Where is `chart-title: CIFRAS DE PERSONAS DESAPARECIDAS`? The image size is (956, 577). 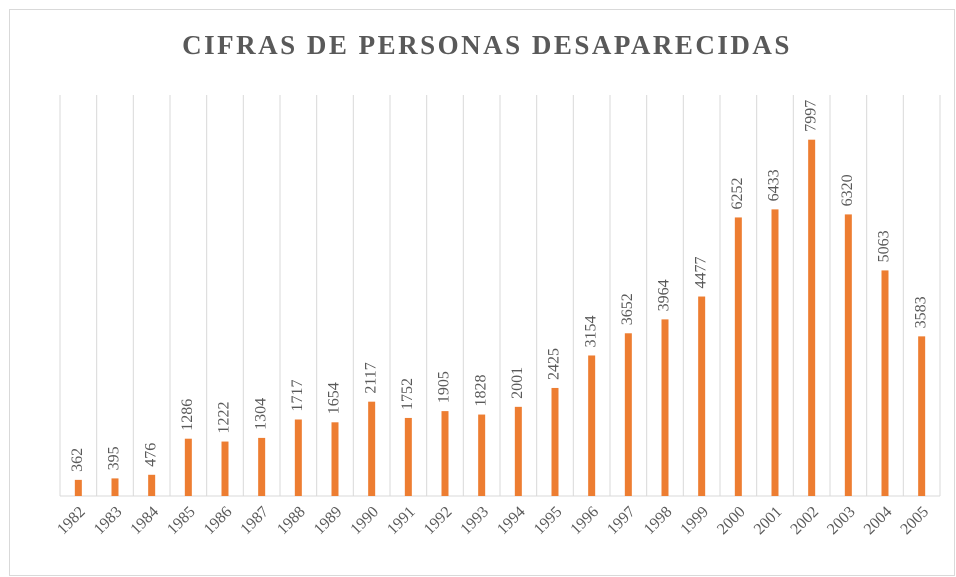 chart-title: CIFRAS DE PERSONAS DESAPARECIDAS is located at coordinates (487, 45).